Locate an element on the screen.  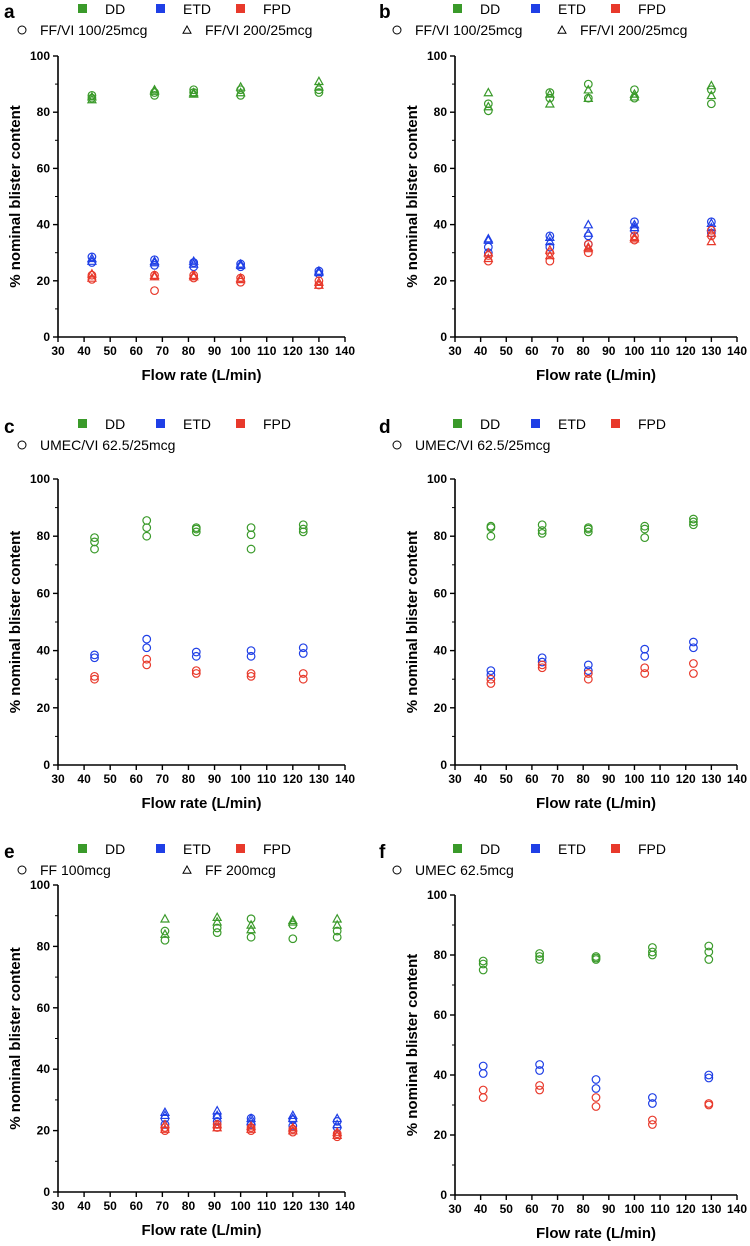
x-tick-label: 80 is located at coordinates (189, 1206).